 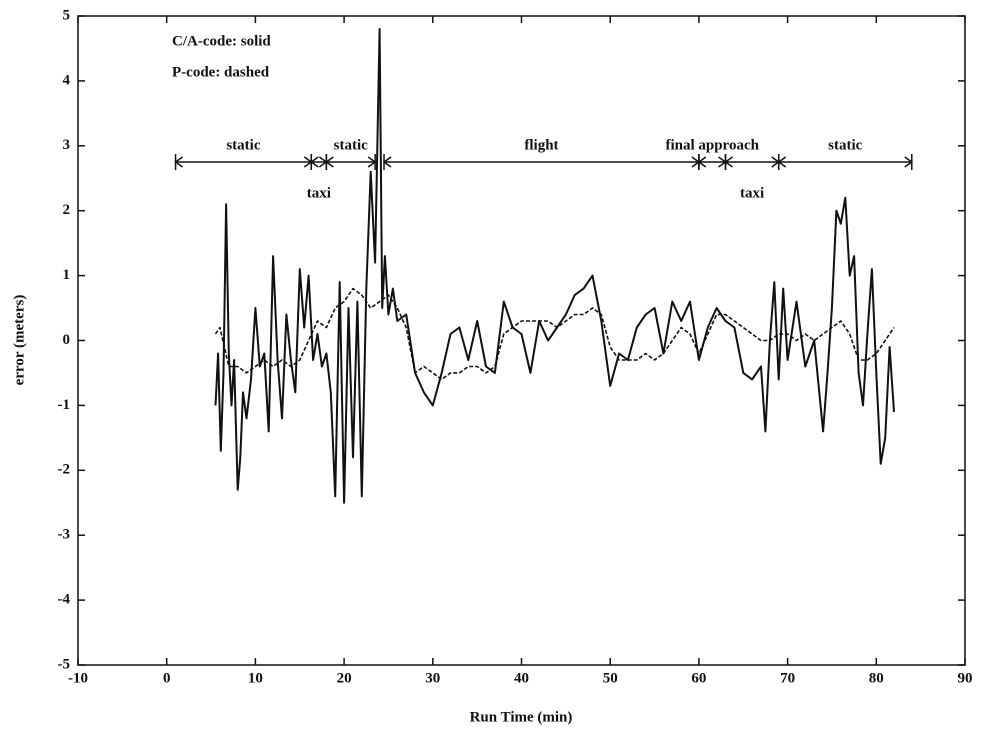 I want to click on y-tick-label: -3, so click(x=64, y=535).